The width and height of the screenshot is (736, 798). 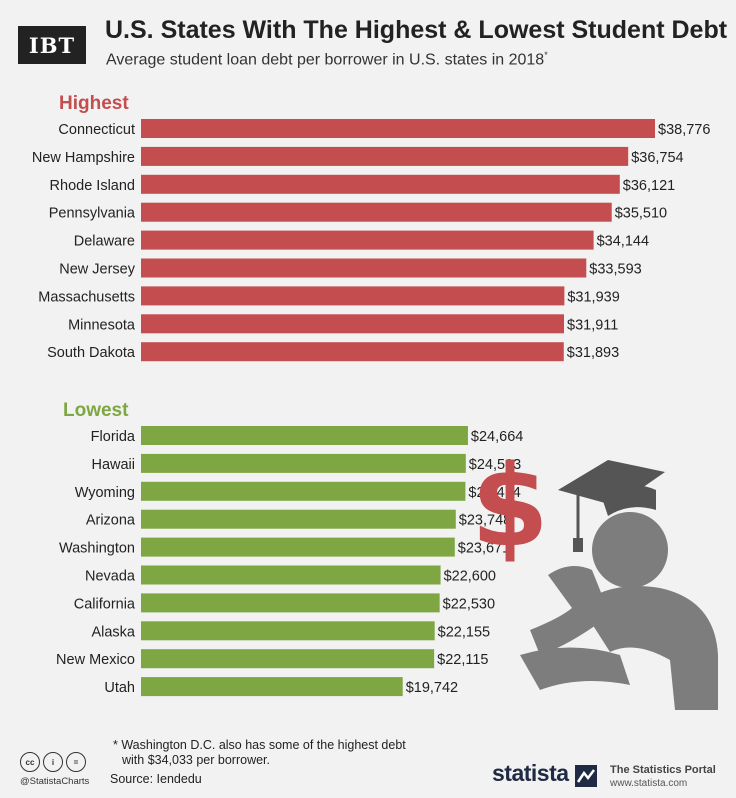 I want to click on creative-commons-icon: cc, so click(x=30, y=762).